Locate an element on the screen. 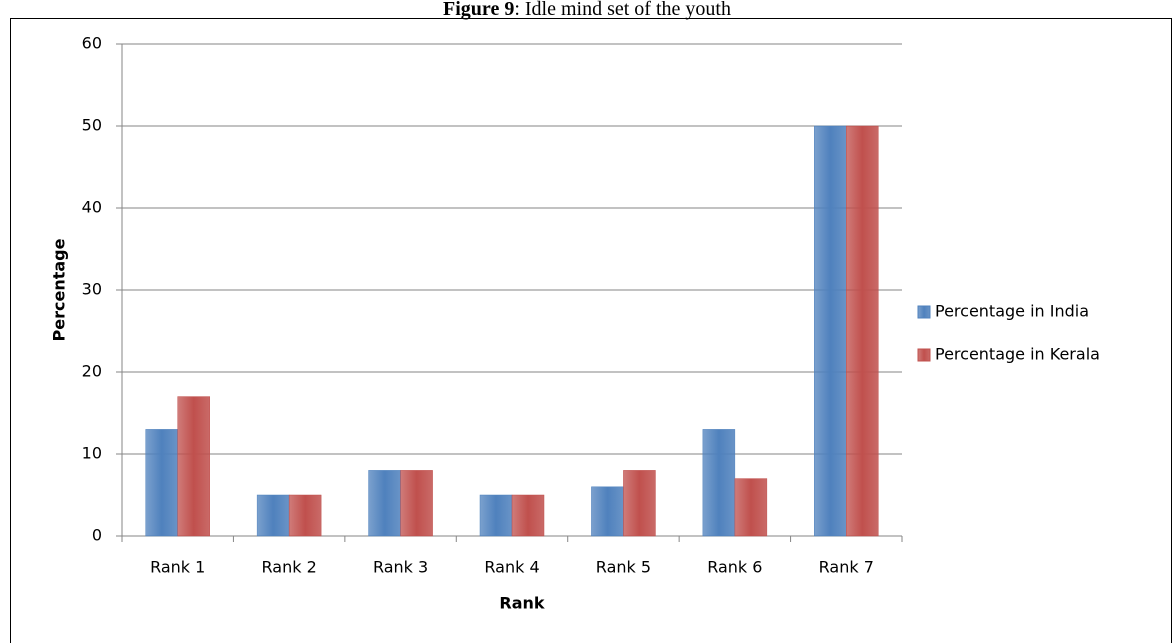 The height and width of the screenshot is (643, 1174). x-tick-label: Rank 5 is located at coordinates (623, 567).